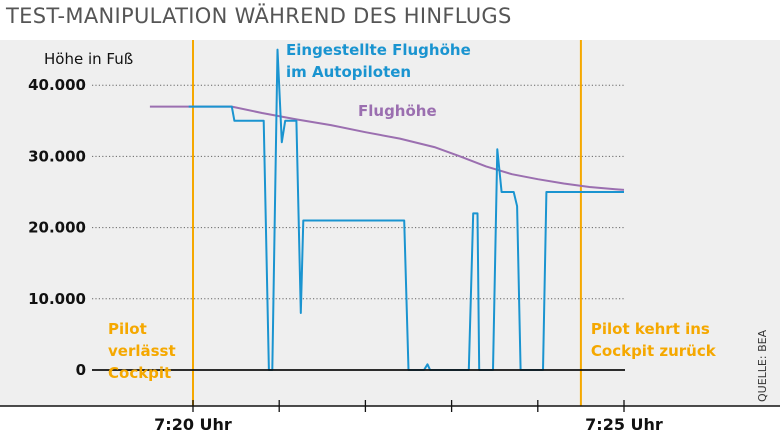 The width and height of the screenshot is (780, 438). Describe the element at coordinates (57, 228) in the screenshot. I see `y-tick-label-20000: 20.000` at that location.